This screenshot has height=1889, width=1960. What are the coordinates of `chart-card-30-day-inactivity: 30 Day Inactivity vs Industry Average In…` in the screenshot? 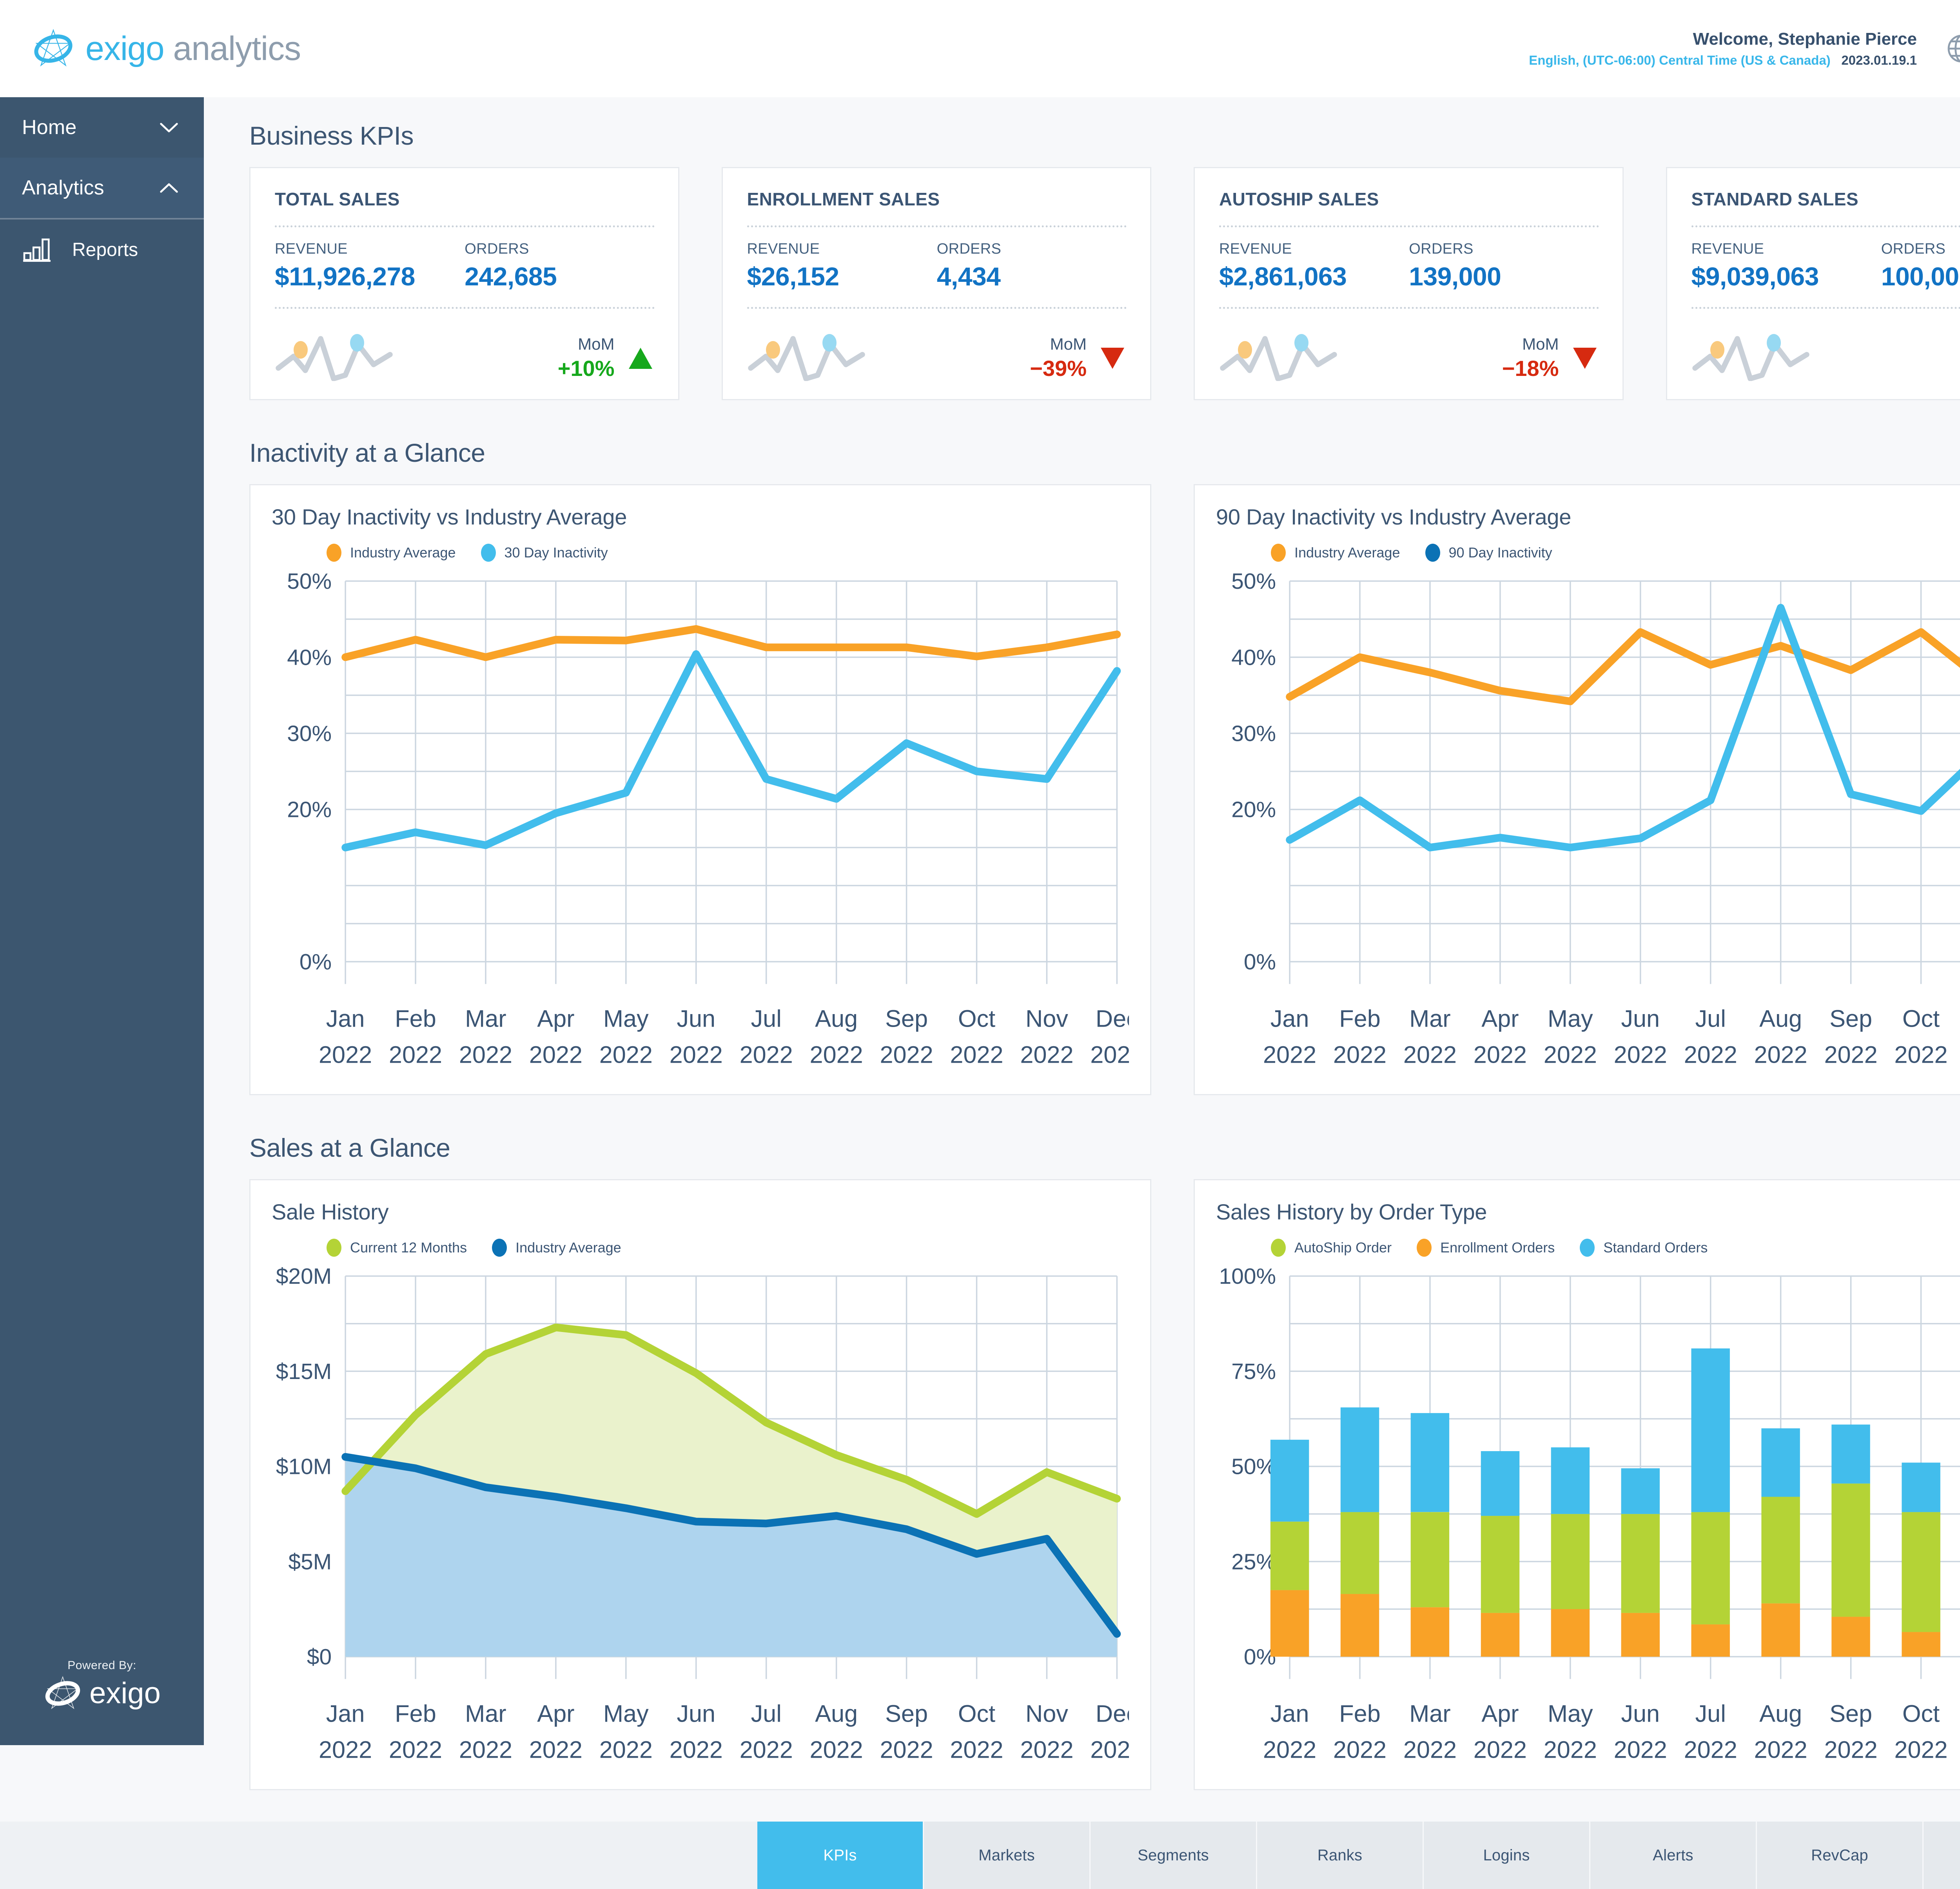 It's located at (700, 789).